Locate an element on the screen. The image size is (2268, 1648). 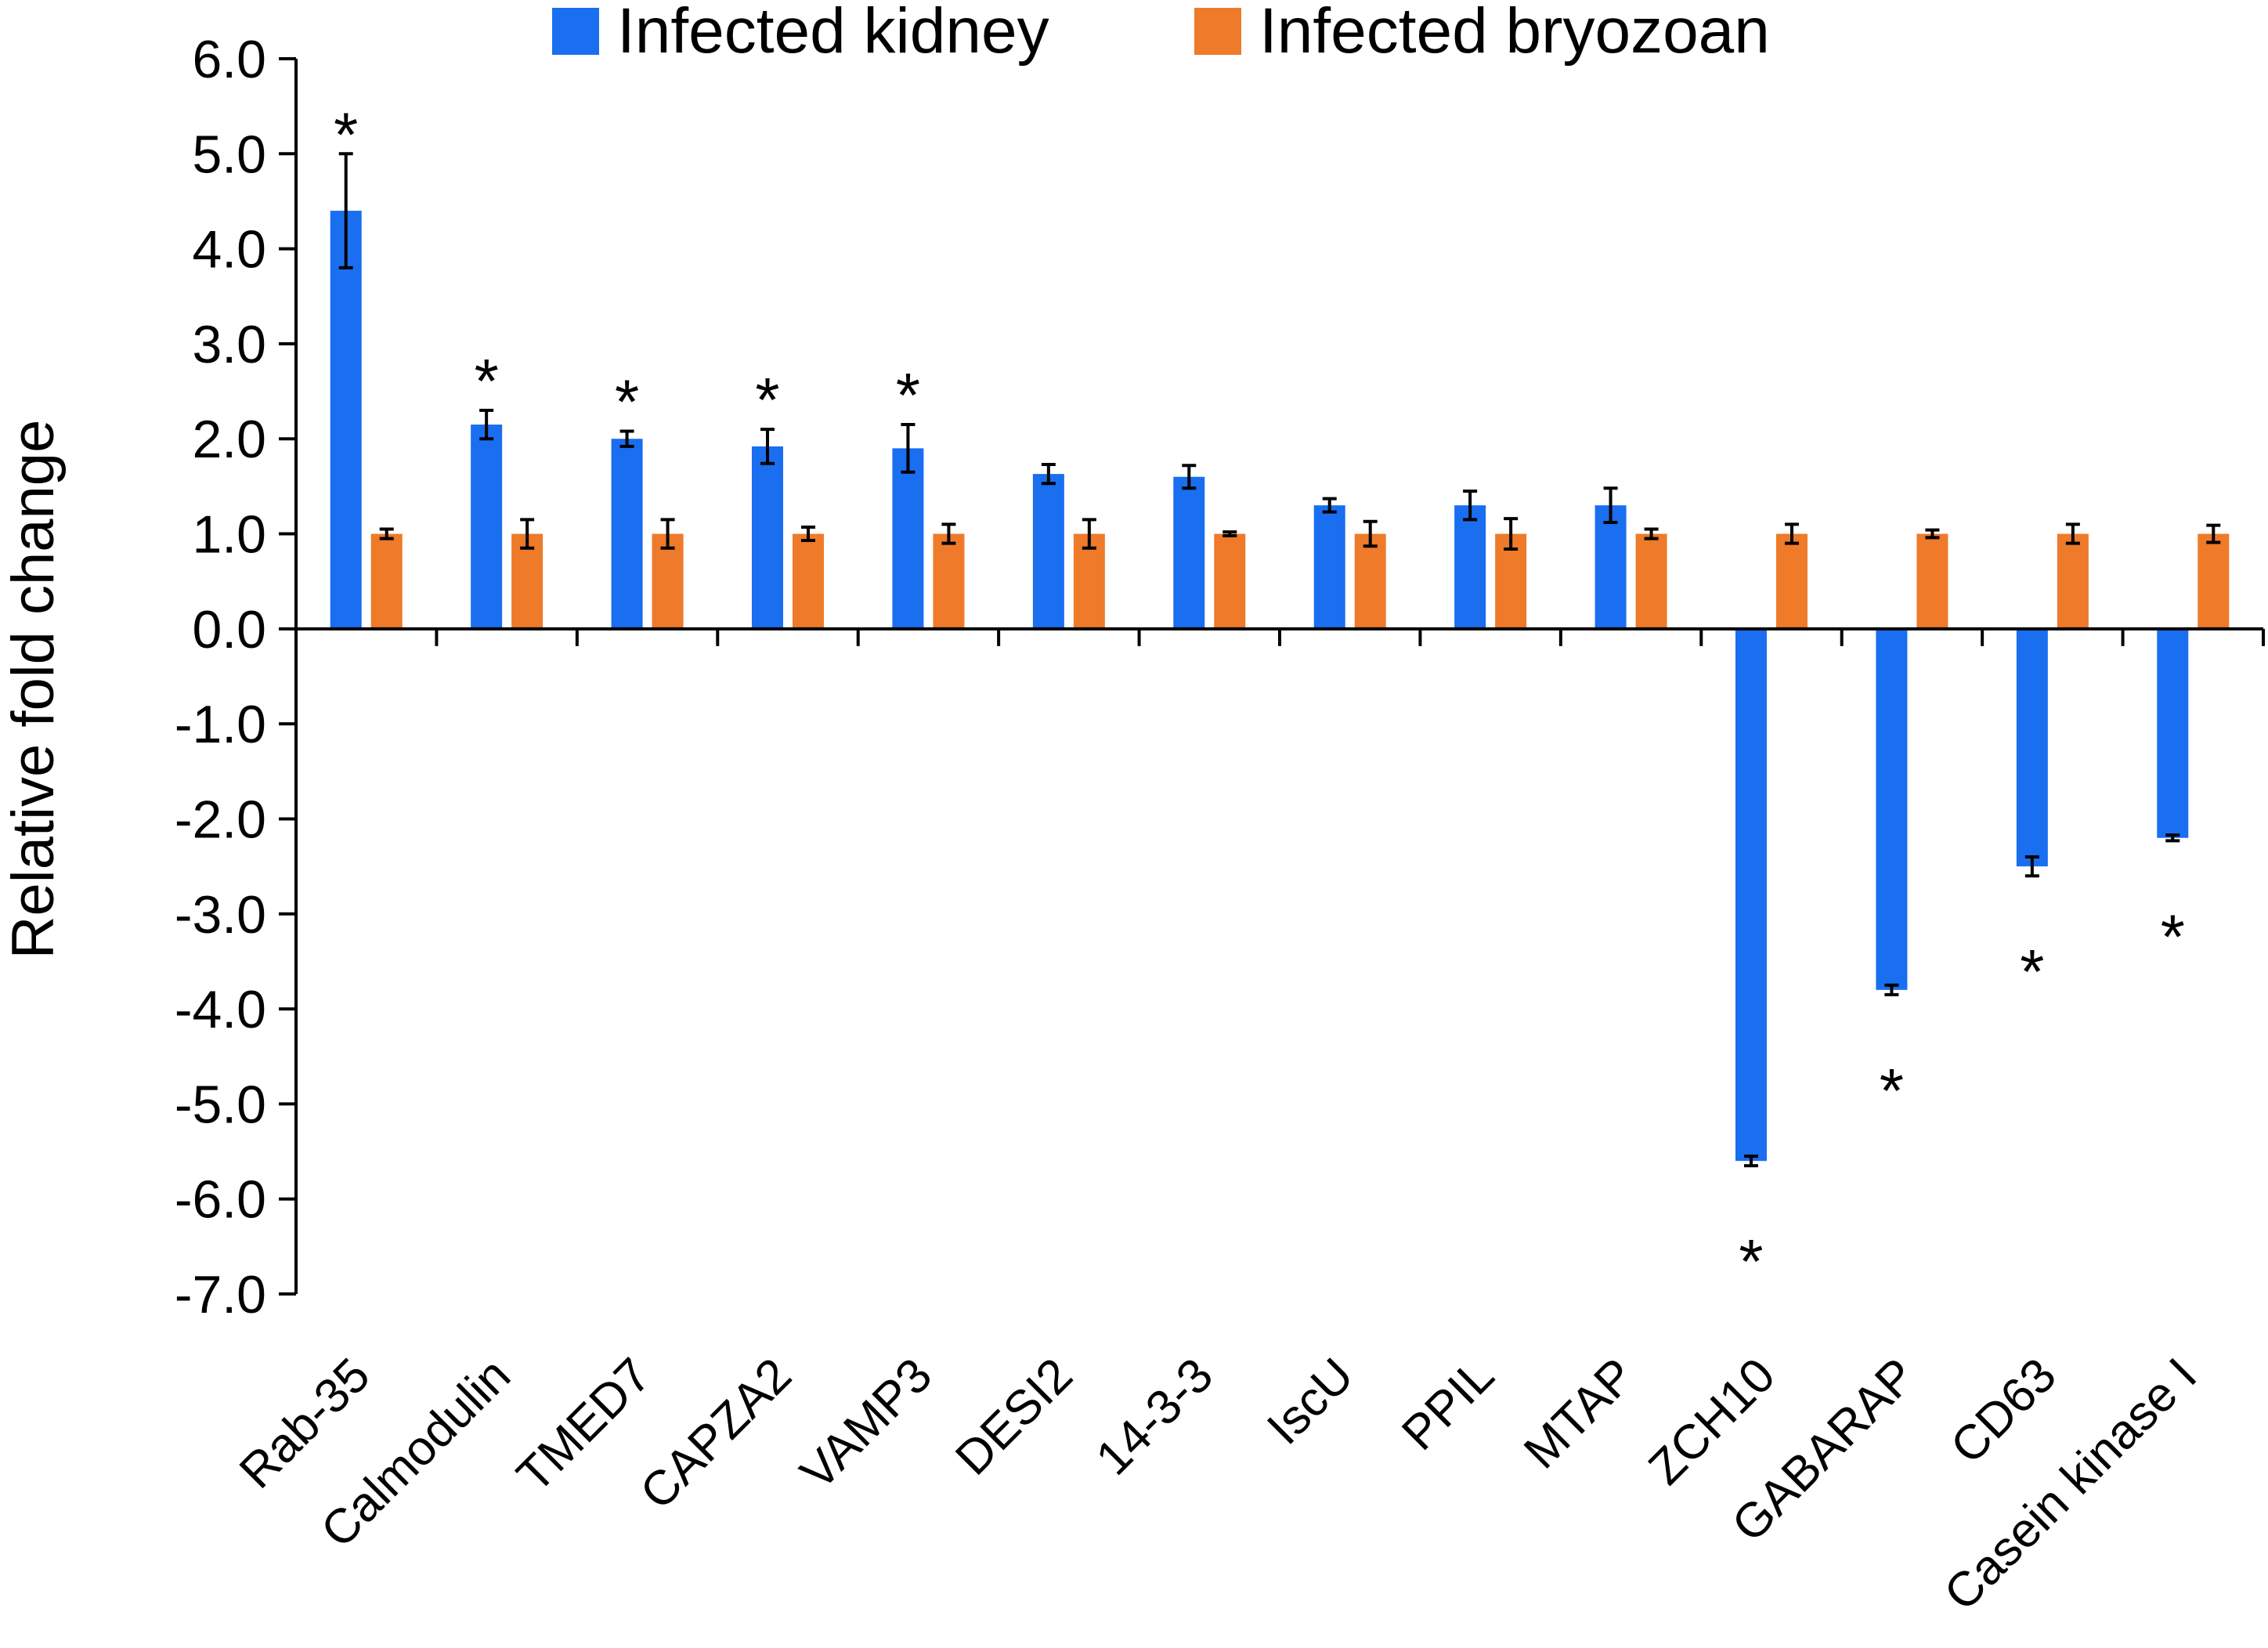
significance-asterisk-cd63: * is located at coordinates (2032, 972).